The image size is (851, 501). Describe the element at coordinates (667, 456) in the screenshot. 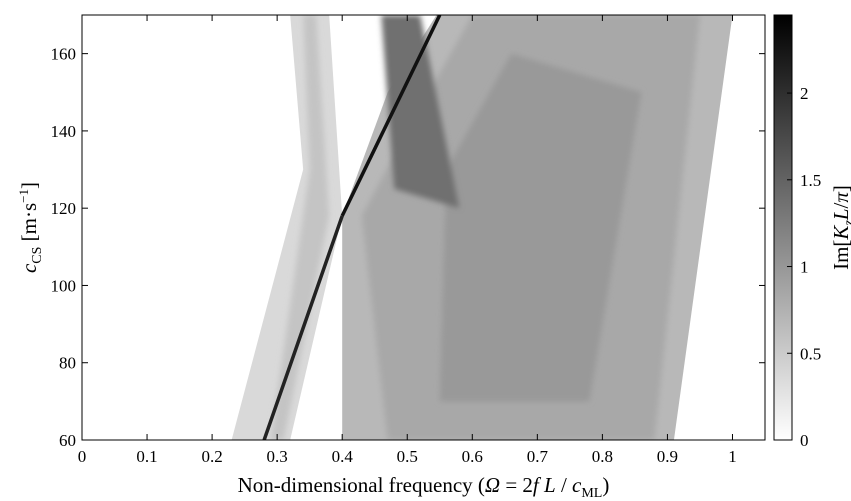

I see `x-tick-label: 0.9` at that location.